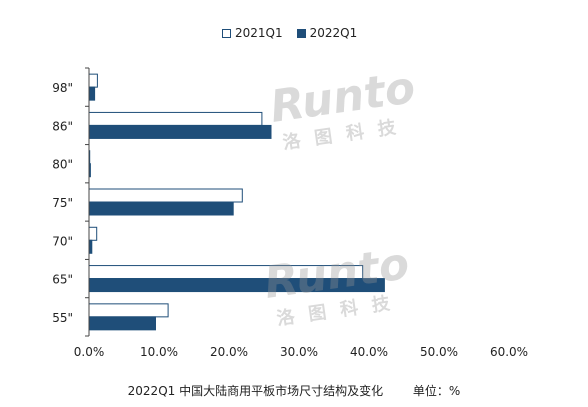  What do you see at coordinates (229, 352) in the screenshot?
I see `x-tick-label-2: 20.0%` at bounding box center [229, 352].